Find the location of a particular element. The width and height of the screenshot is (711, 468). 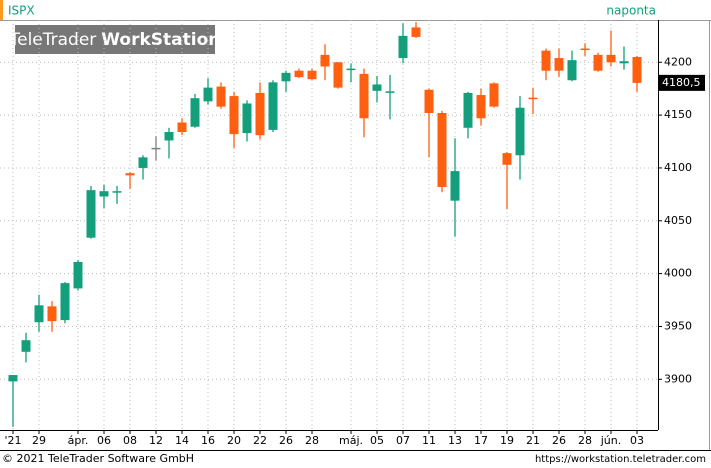

x-tick-label: máj. is located at coordinates (351, 440).